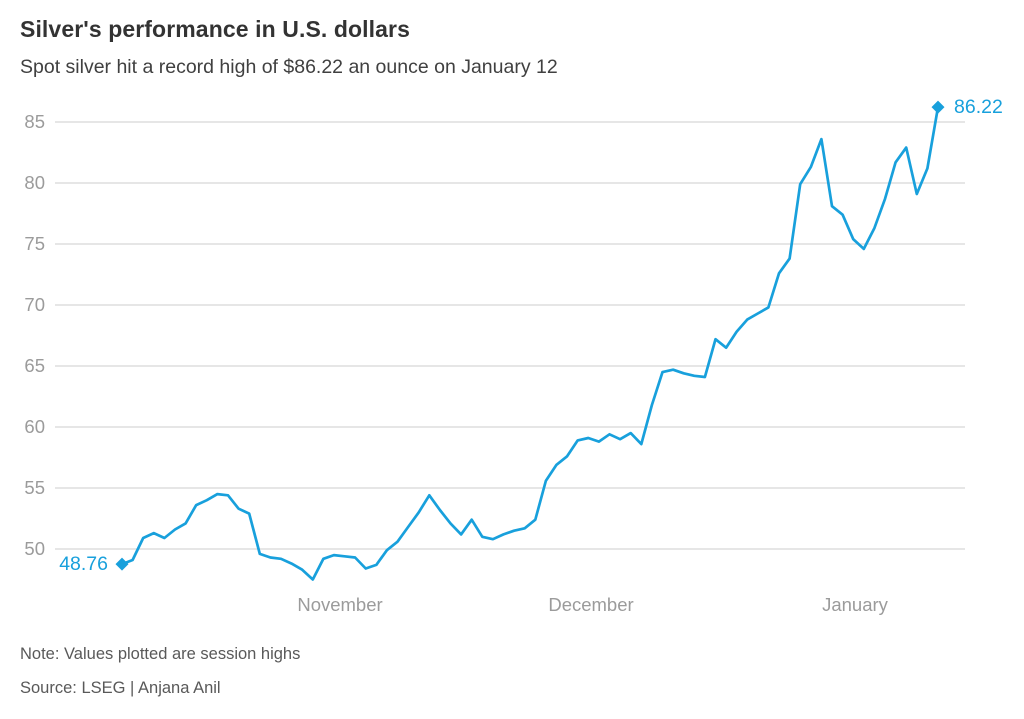 Image resolution: width=1024 pixels, height=719 pixels. Describe the element at coordinates (34, 121) in the screenshot. I see `y-tick-label: 85` at that location.